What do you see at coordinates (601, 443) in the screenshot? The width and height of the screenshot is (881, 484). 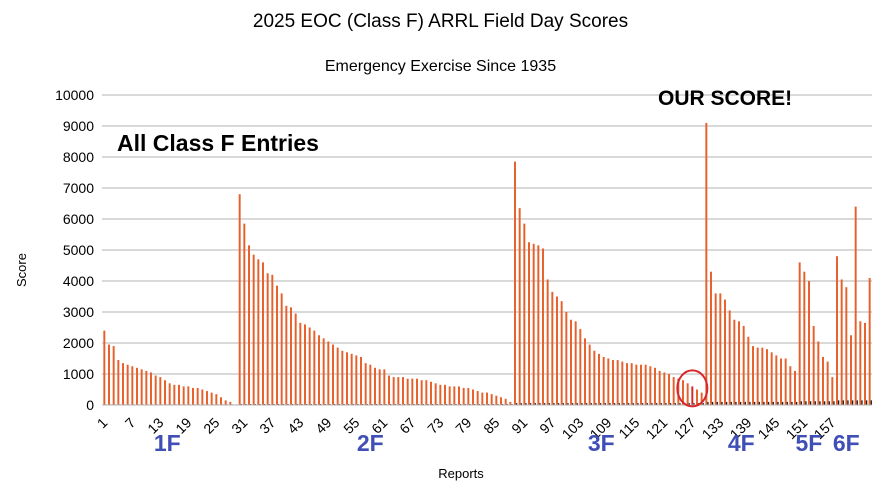 I see `class-label-3f: 3F` at bounding box center [601, 443].